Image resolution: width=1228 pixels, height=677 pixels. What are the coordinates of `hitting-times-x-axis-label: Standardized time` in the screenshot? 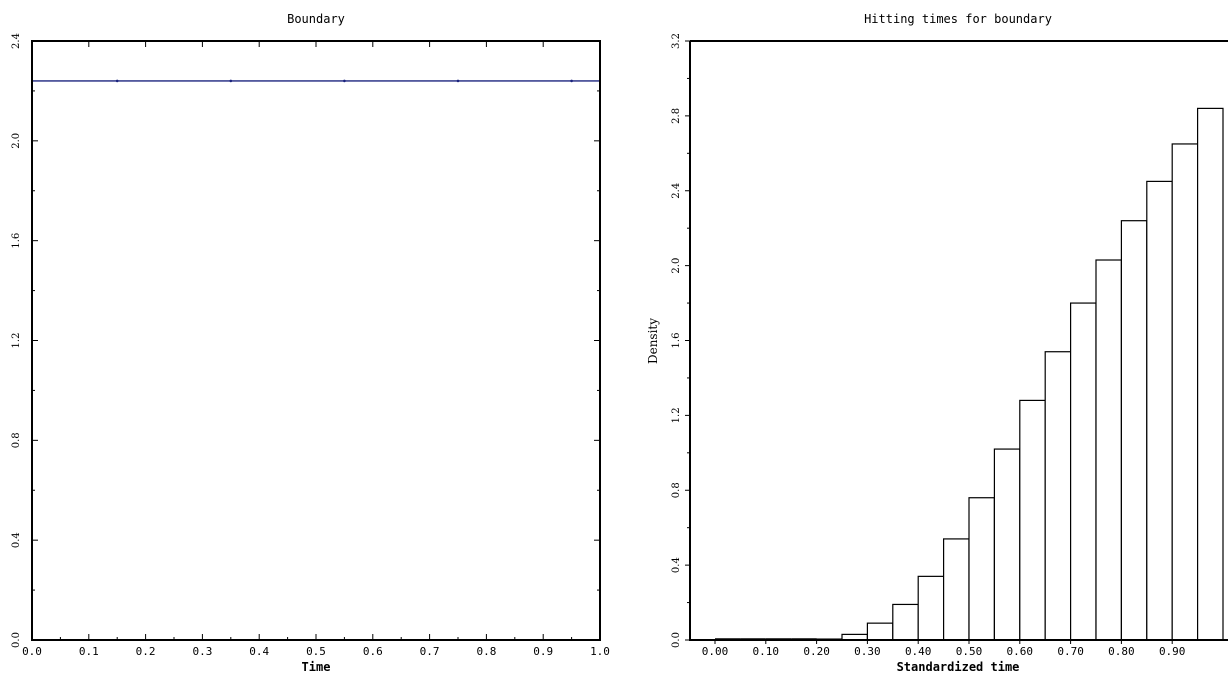 It's located at (958, 667).